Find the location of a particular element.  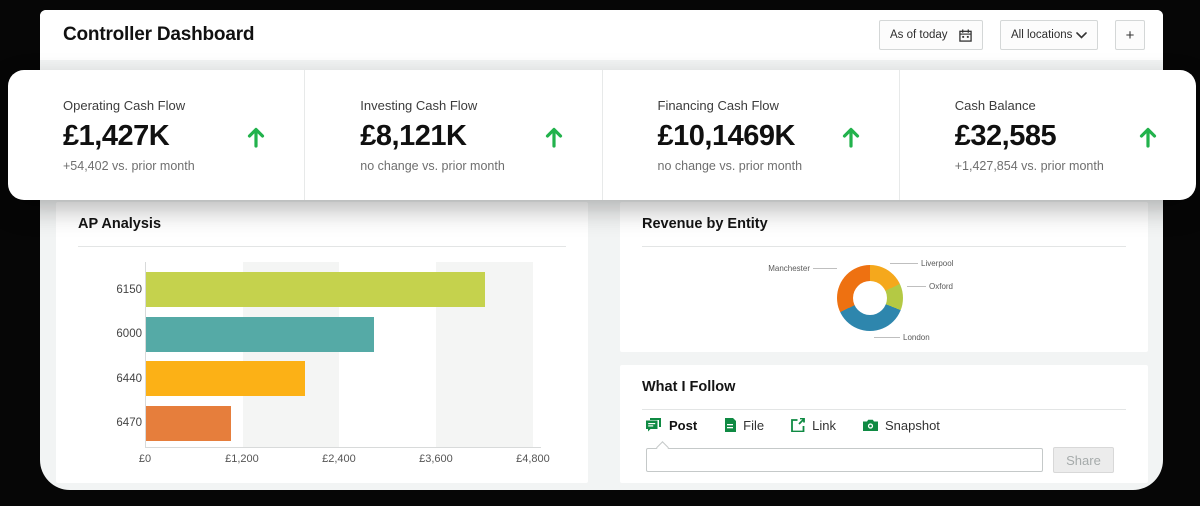

kpi-label: Operating Cash Flow is located at coordinates (124, 105).